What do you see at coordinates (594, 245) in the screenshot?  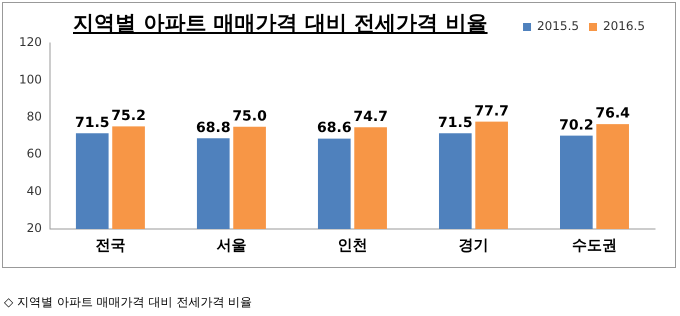 I see `x-tick-label: 수도권` at bounding box center [594, 245].